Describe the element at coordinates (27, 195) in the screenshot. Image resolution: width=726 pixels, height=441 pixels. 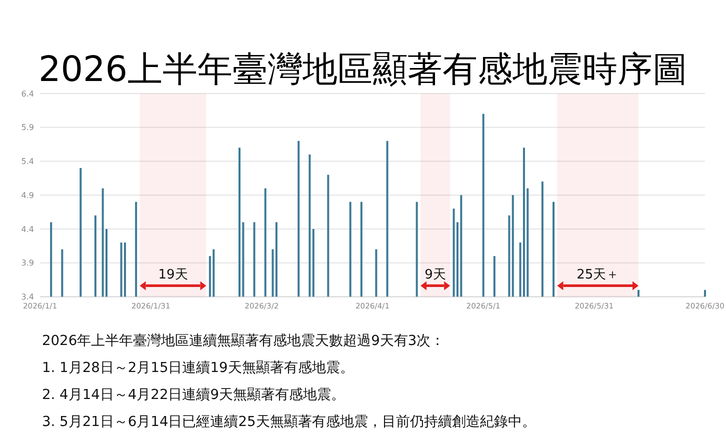
I see `y-tick-label: 4.9` at that location.